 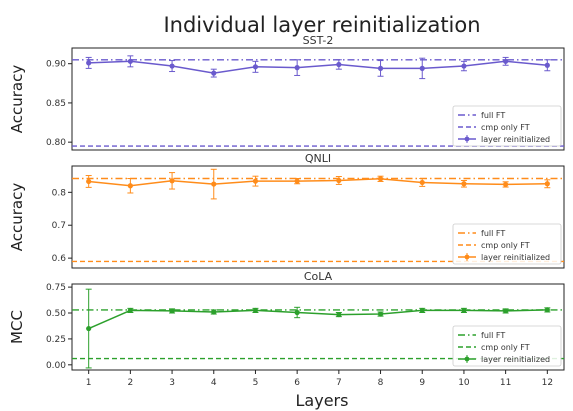 I want to click on x-tick-label: 8, so click(x=381, y=383).